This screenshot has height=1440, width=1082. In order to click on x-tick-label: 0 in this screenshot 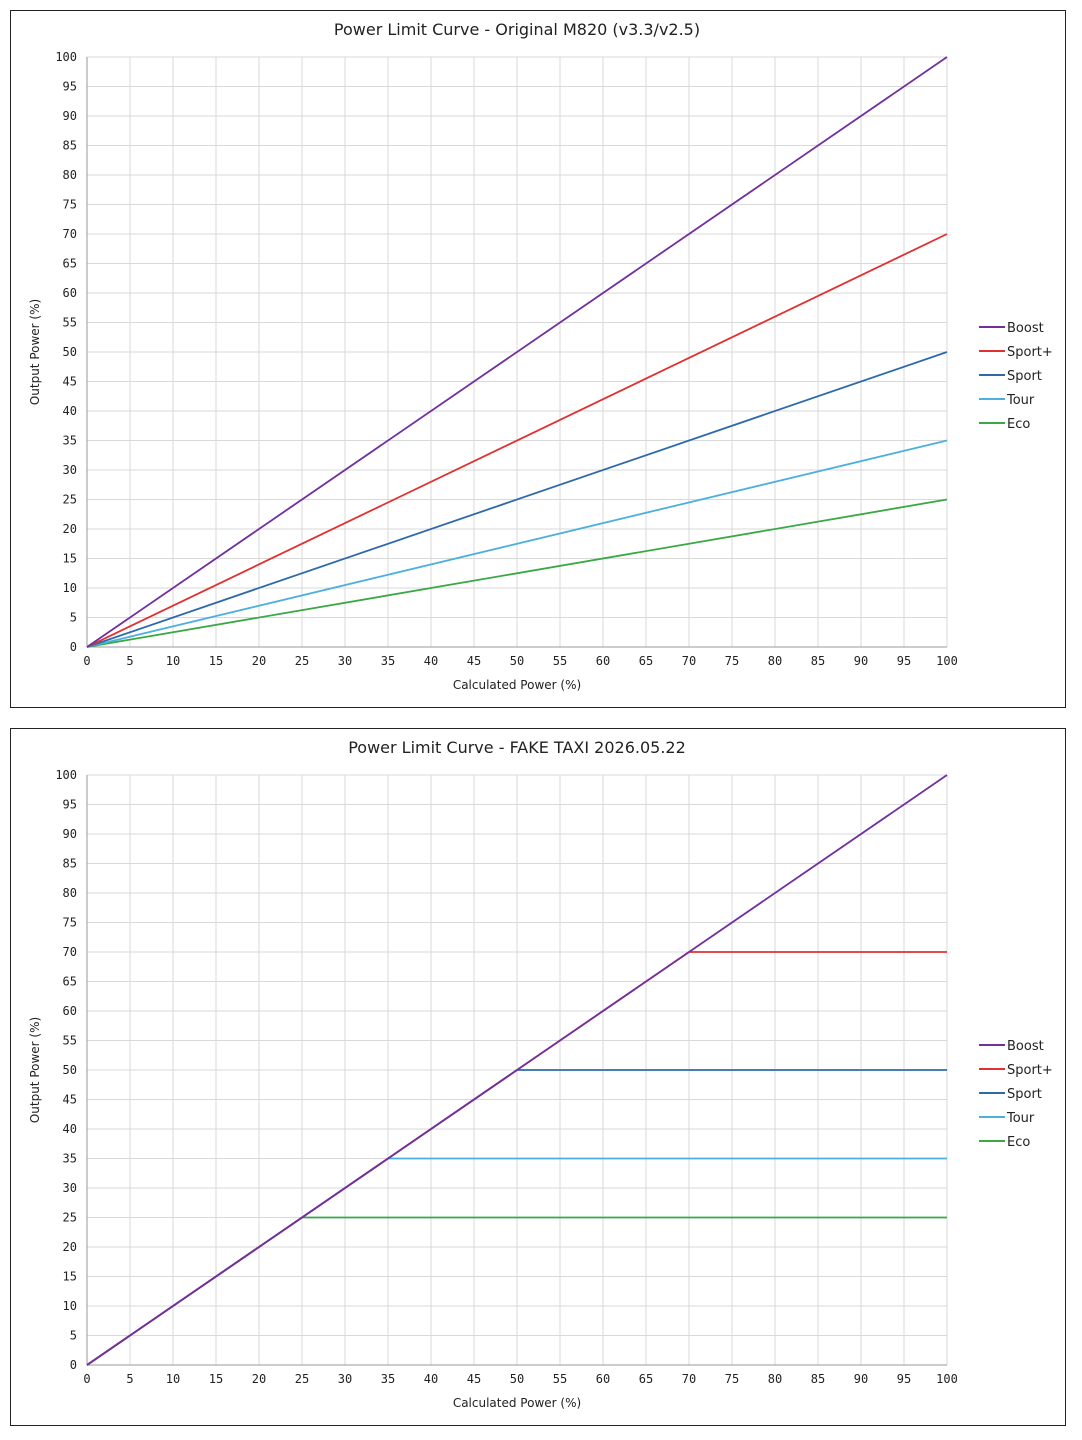, I will do `click(86, 1379)`.